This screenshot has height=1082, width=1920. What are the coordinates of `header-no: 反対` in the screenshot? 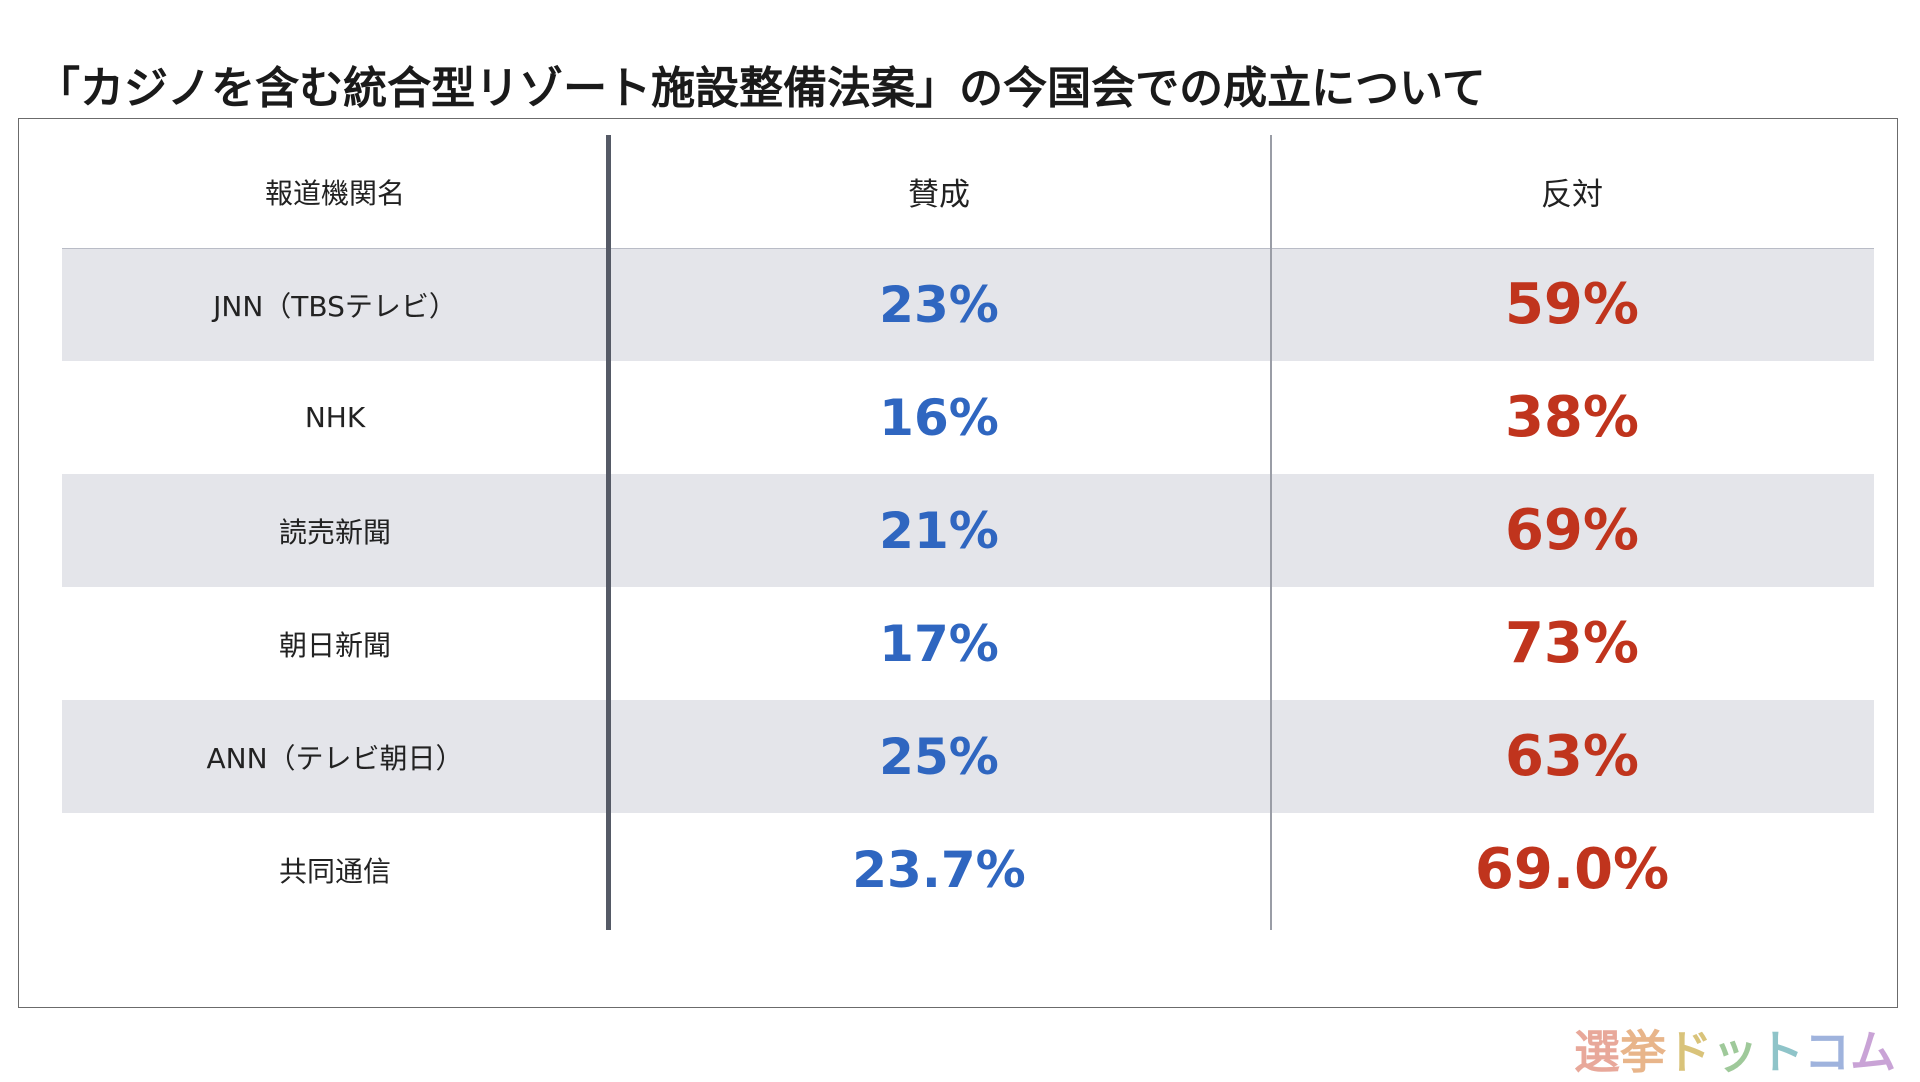 It's located at (1572, 191).